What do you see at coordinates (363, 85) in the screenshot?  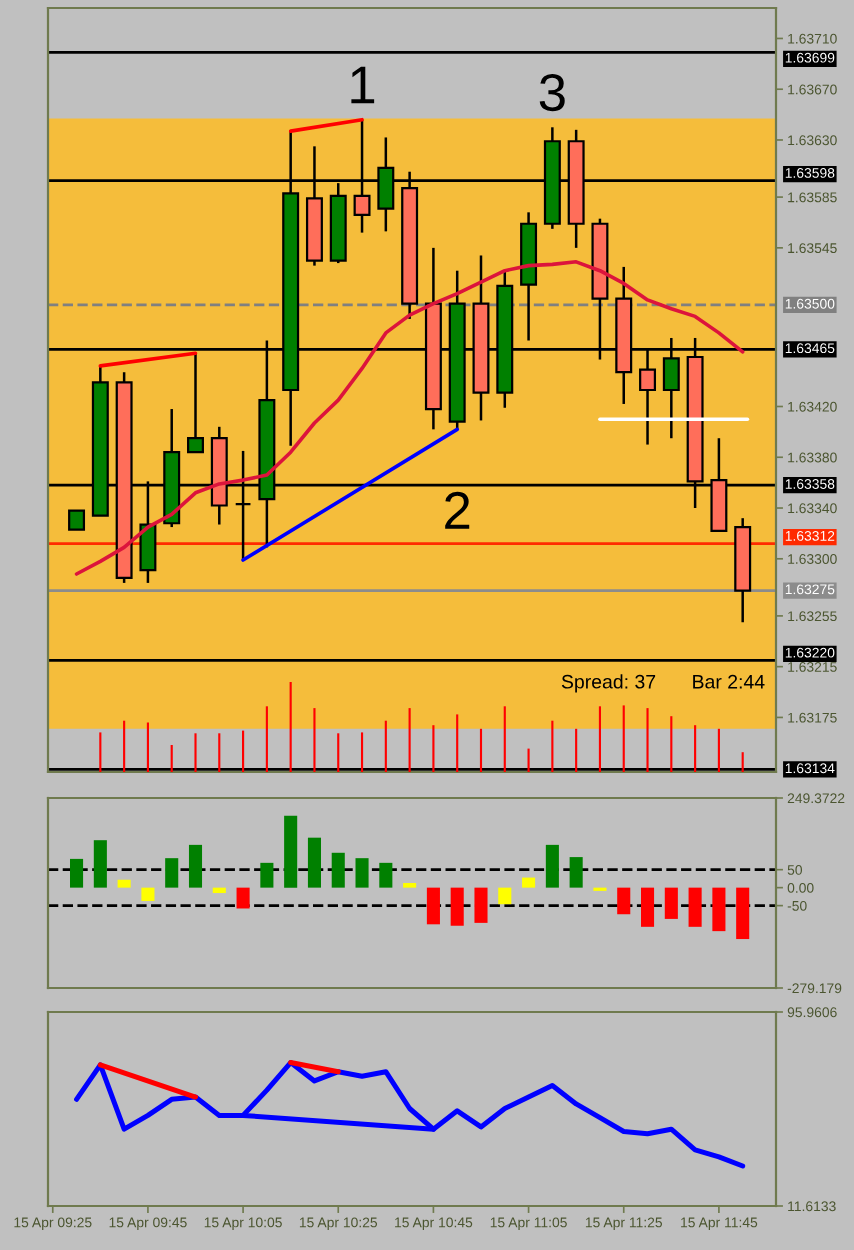 I see `annotation: 1` at bounding box center [363, 85].